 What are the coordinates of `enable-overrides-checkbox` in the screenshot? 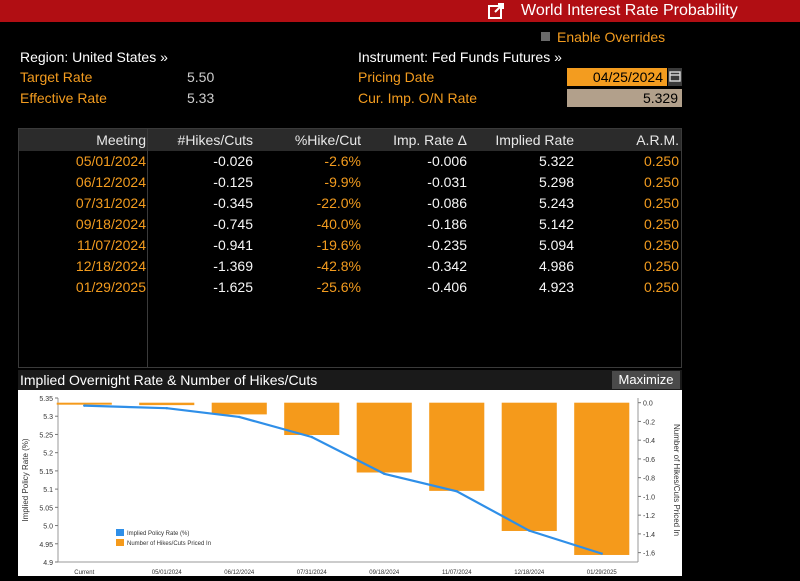 It's located at (545, 36).